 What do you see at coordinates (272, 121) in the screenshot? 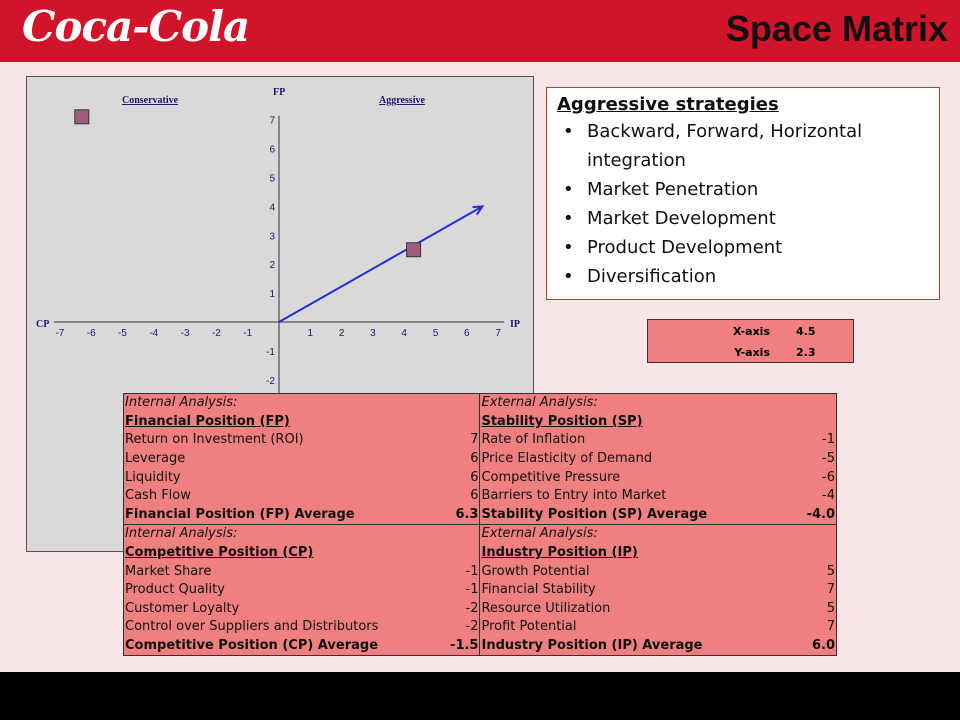
I see `y-tick-label: 7` at bounding box center [272, 121].